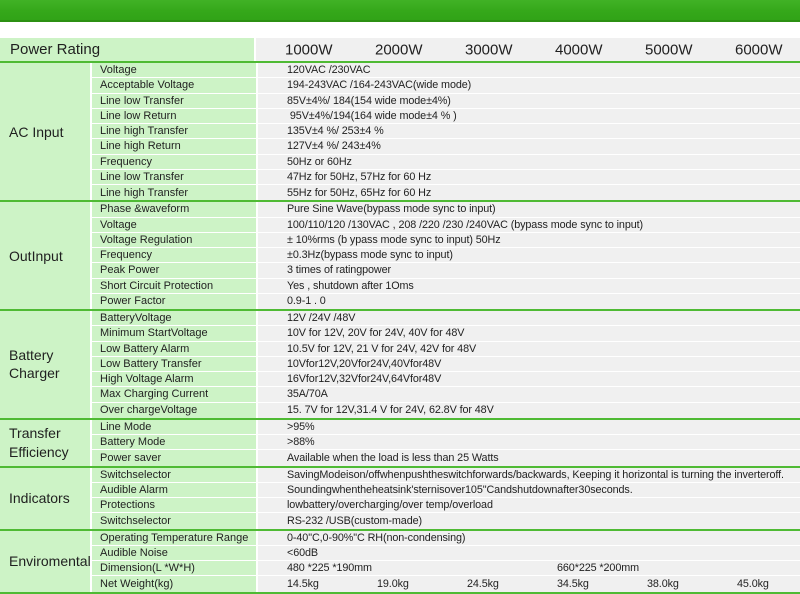  Describe the element at coordinates (175, 301) in the screenshot. I see `spec-label: Power Factor` at that location.